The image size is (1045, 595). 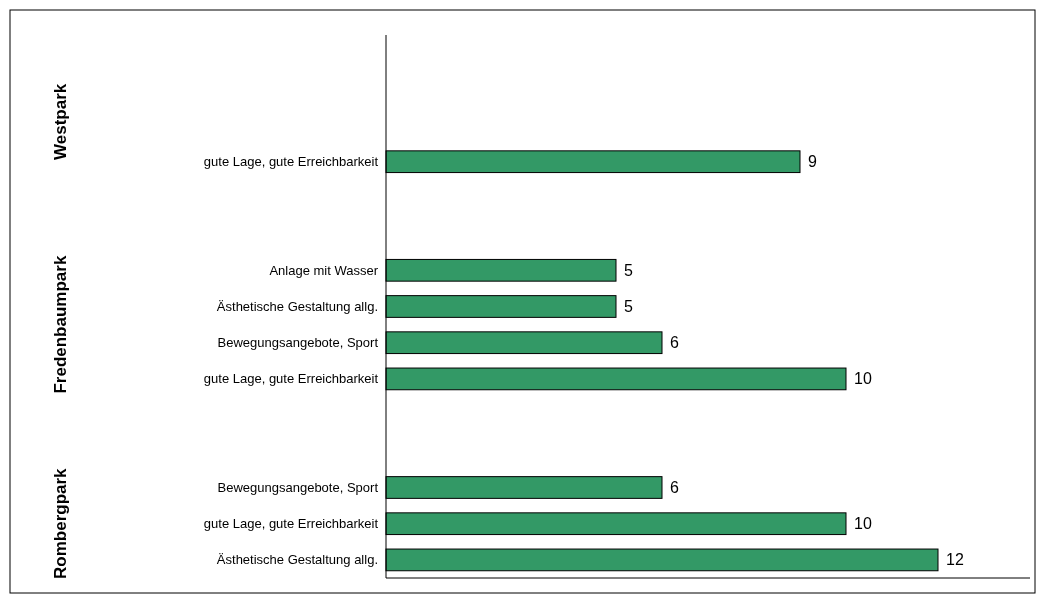 What do you see at coordinates (60, 121) in the screenshot?
I see `text: Westpark` at bounding box center [60, 121].